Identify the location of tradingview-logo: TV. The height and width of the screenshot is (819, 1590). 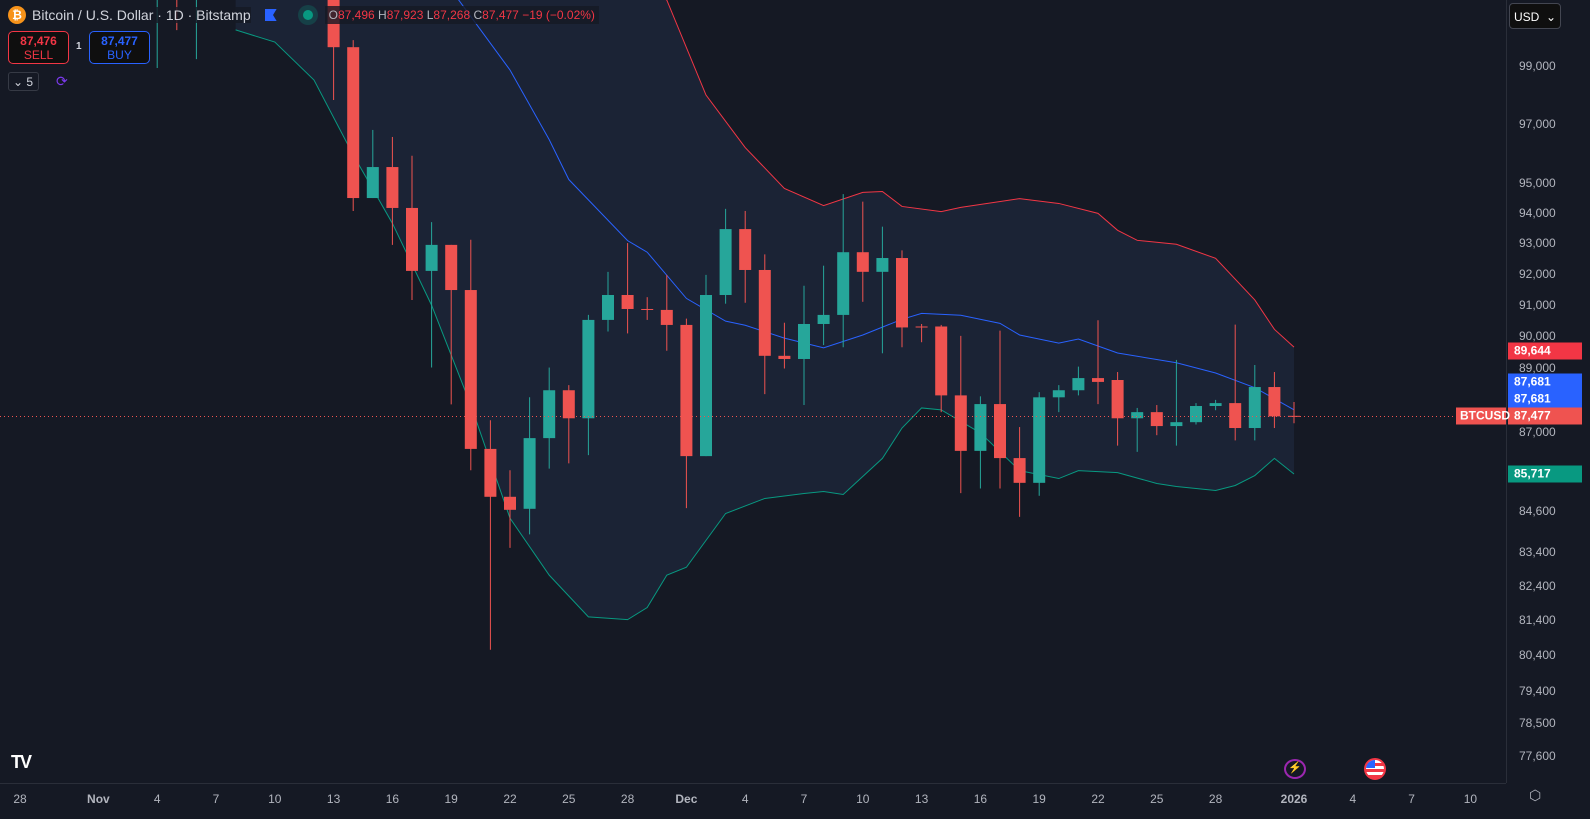
(21, 762).